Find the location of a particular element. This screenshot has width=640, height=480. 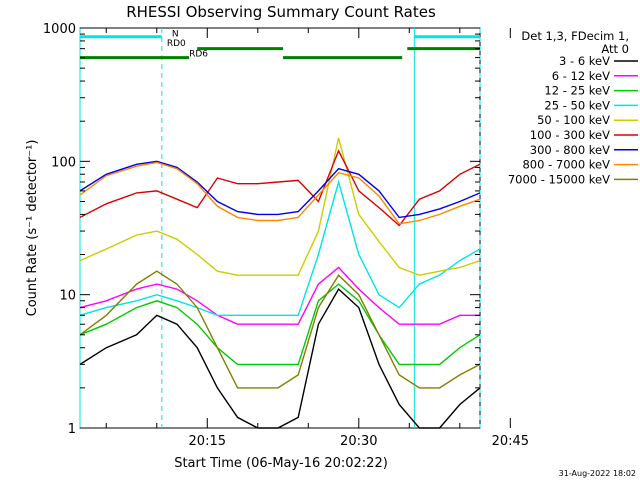

x-tick-label: 20:15 is located at coordinates (207, 441).